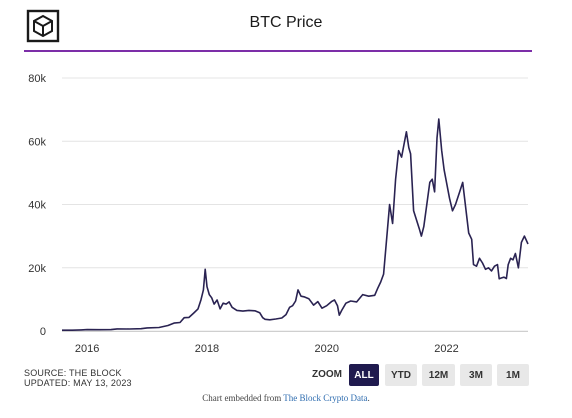  I want to click on y-tick-label: 0, so click(43, 332).